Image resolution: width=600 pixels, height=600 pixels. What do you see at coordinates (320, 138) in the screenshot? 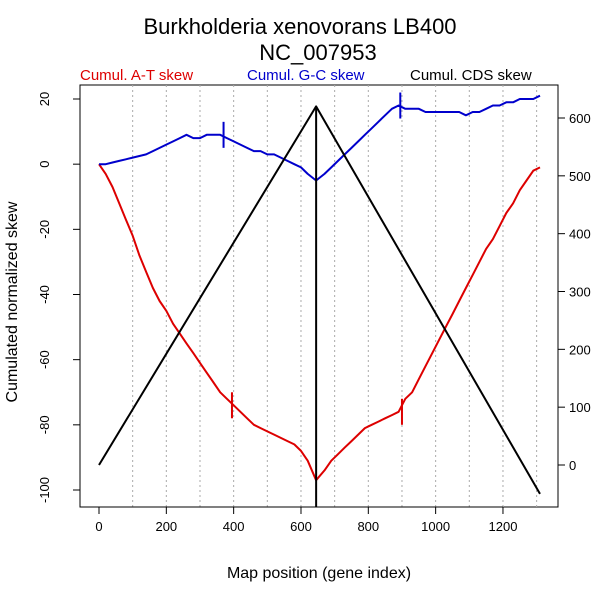
I see `series-line-cumul-g-c-skew` at bounding box center [320, 138].